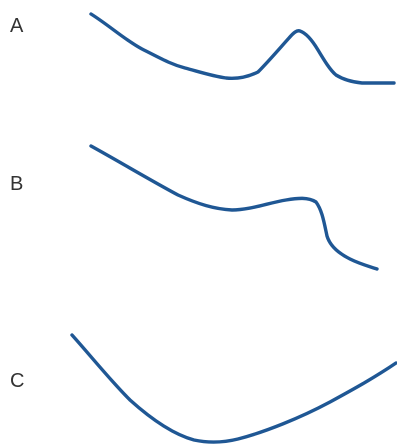  Describe the element at coordinates (17, 381) in the screenshot. I see `panel-c-label: C` at that location.